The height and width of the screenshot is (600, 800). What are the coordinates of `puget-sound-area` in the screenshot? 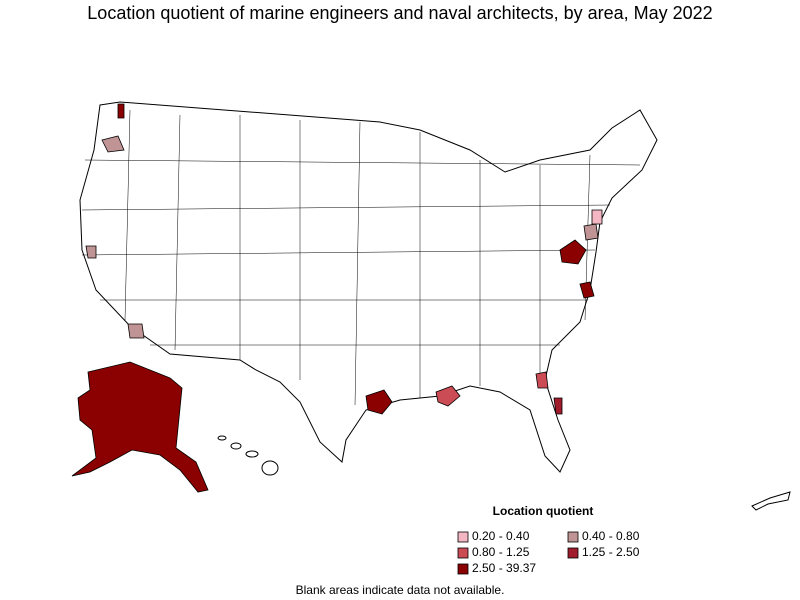 It's located at (121, 111).